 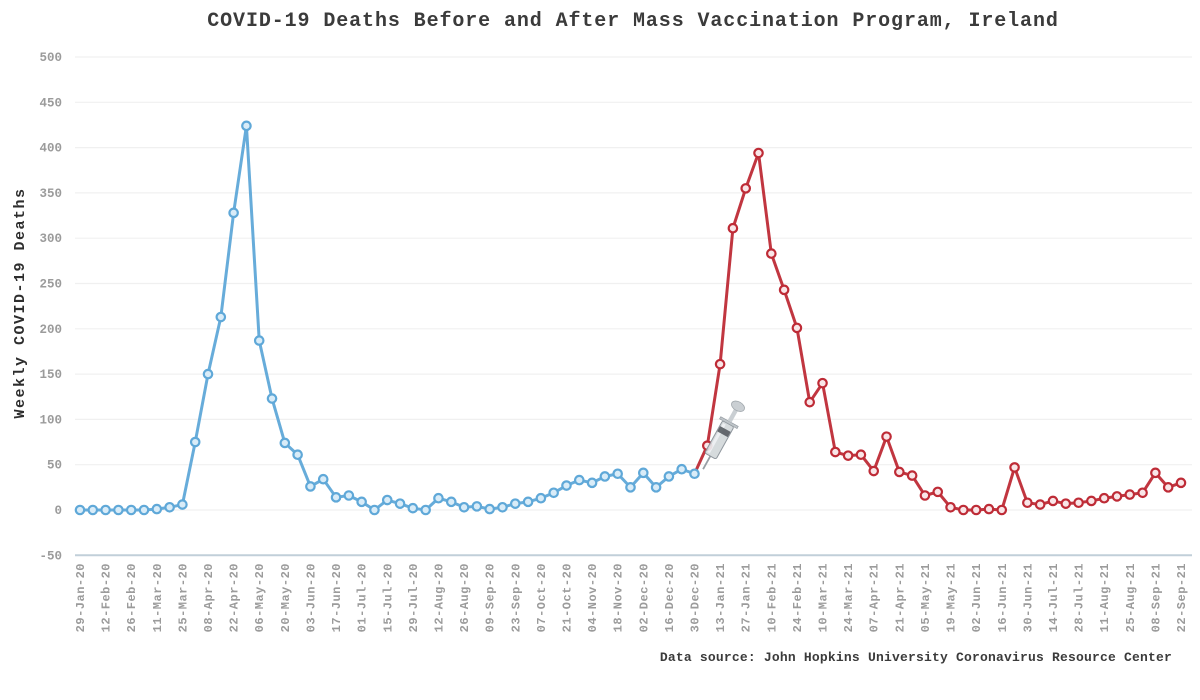 I want to click on x-tick-label: 16-Dec-20, so click(x=670, y=597).